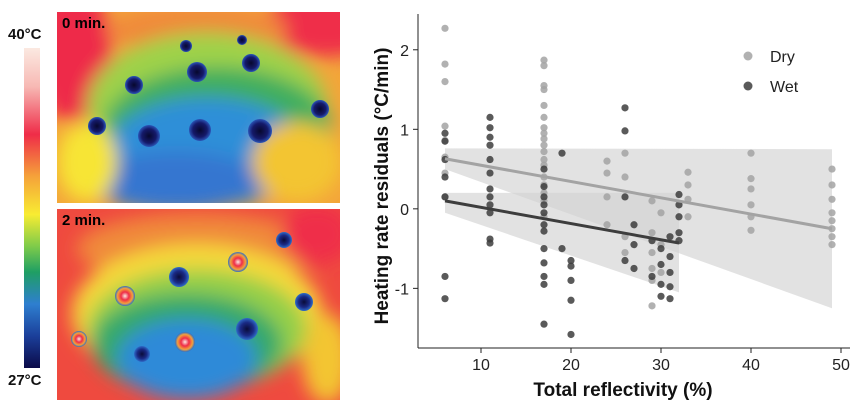 The height and width of the screenshot is (400, 852). Describe the element at coordinates (841, 365) in the screenshot. I see `x-tick-label: 50` at that location.